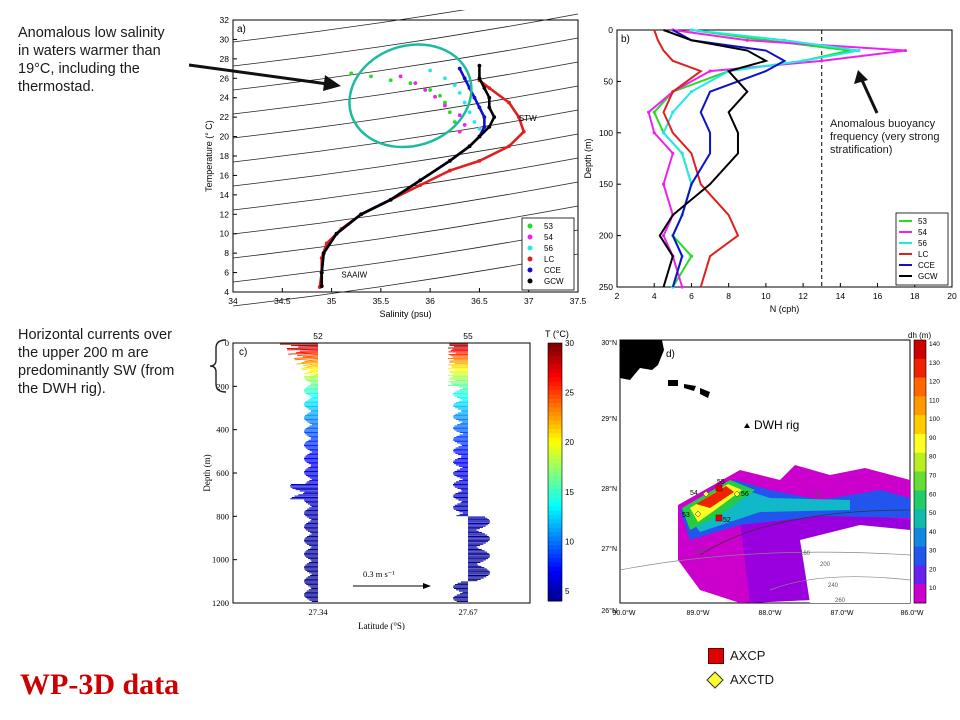 The height and width of the screenshot is (720, 960). I want to click on water-mass-label: STW, so click(528, 118).